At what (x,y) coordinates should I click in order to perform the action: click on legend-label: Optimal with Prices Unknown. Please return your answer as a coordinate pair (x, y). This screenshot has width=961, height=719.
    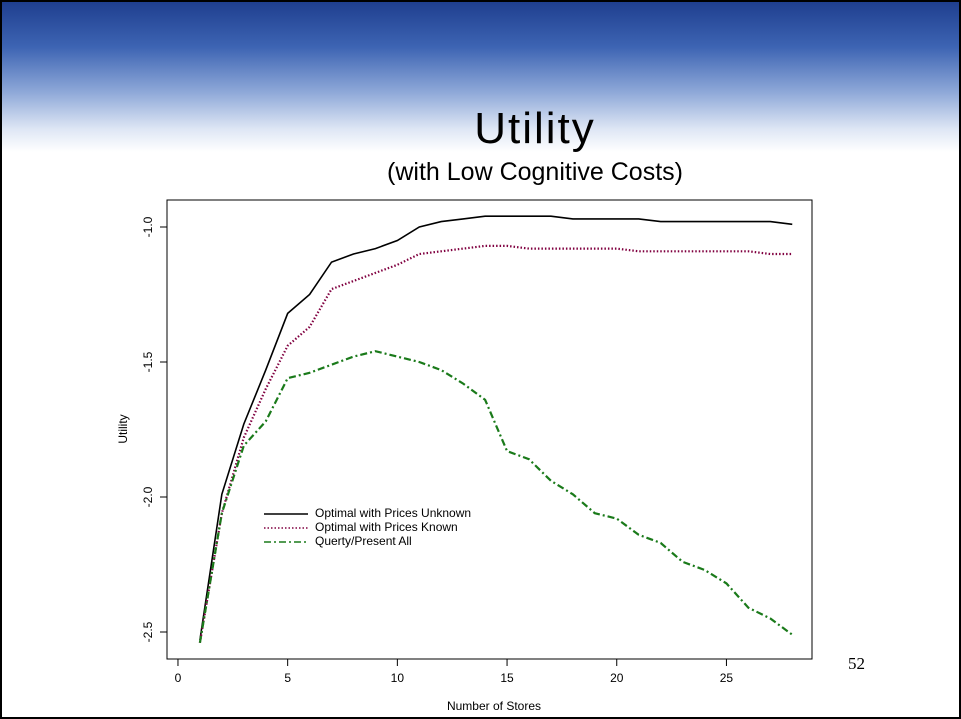
    Looking at the image, I should click on (393, 513).